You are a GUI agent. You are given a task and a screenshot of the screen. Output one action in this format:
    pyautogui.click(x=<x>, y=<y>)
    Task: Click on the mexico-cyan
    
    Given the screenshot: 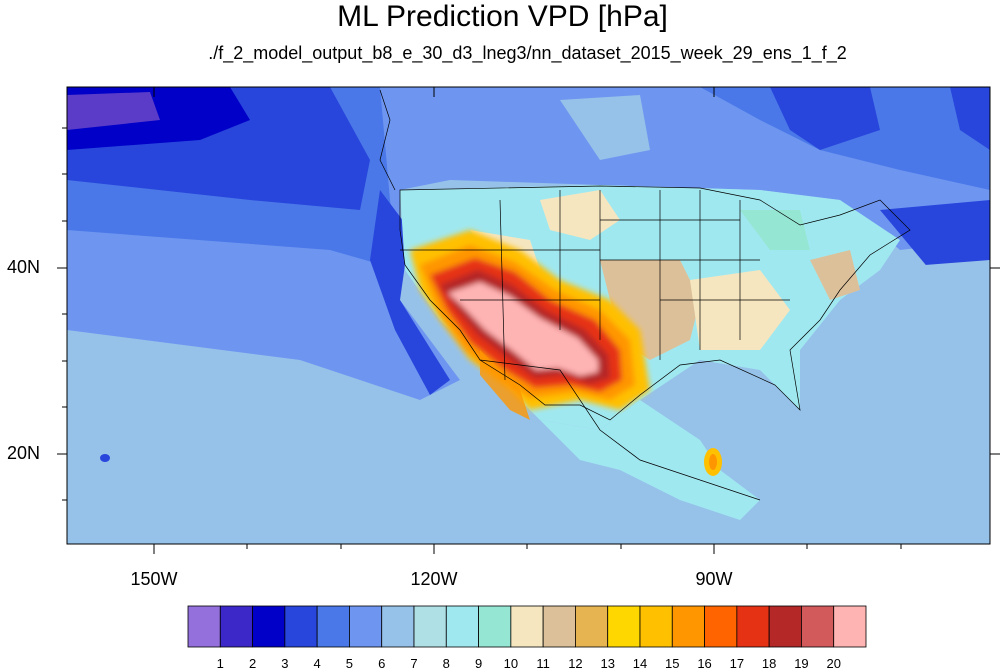 What is the action you would take?
    pyautogui.click(x=650, y=460)
    